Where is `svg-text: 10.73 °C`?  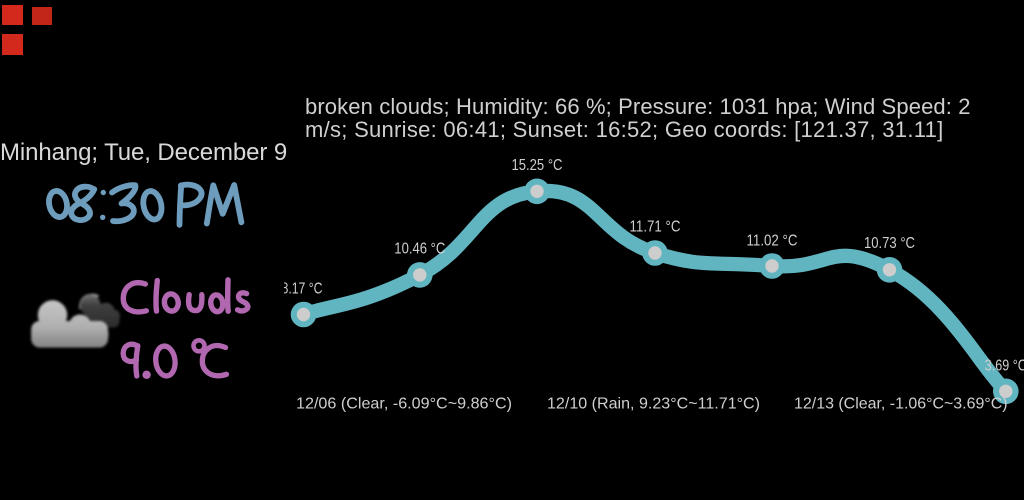
svg-text: 10.73 °C is located at coordinates (889, 243).